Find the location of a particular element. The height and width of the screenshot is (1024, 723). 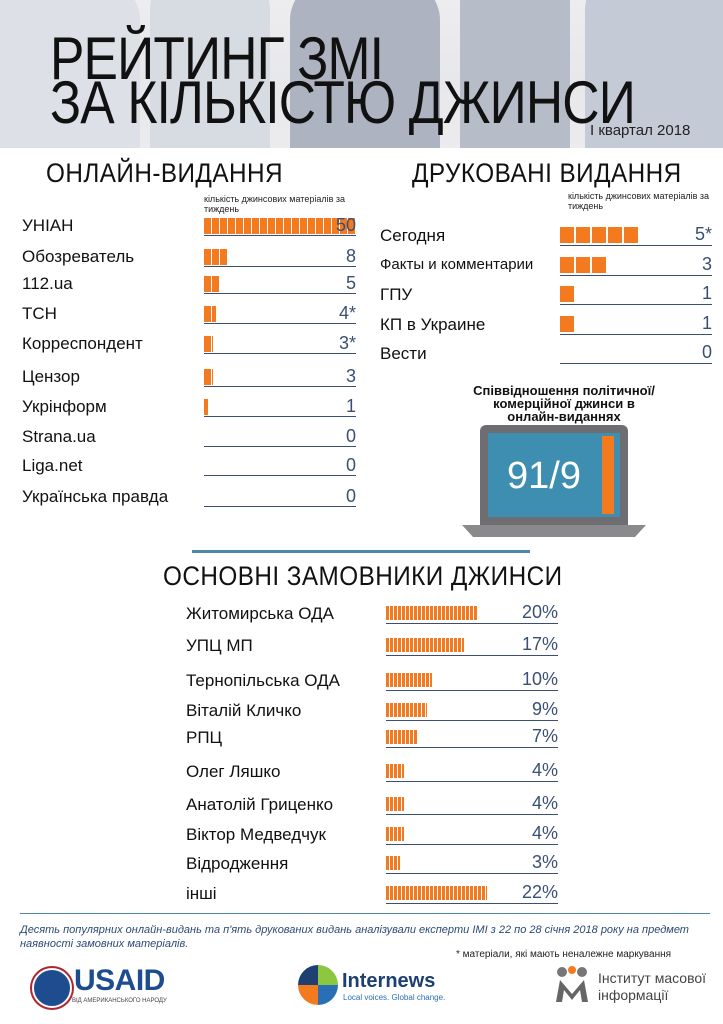

customer-value: 7% is located at coordinates (544, 736).